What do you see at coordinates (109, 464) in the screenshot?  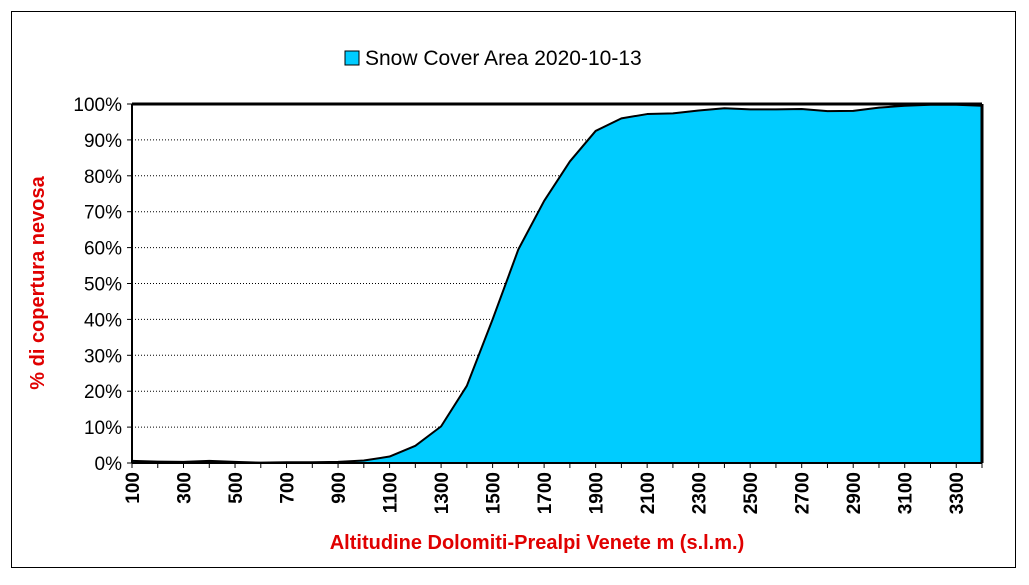 I see `y-tick-label: 0%` at bounding box center [109, 464].